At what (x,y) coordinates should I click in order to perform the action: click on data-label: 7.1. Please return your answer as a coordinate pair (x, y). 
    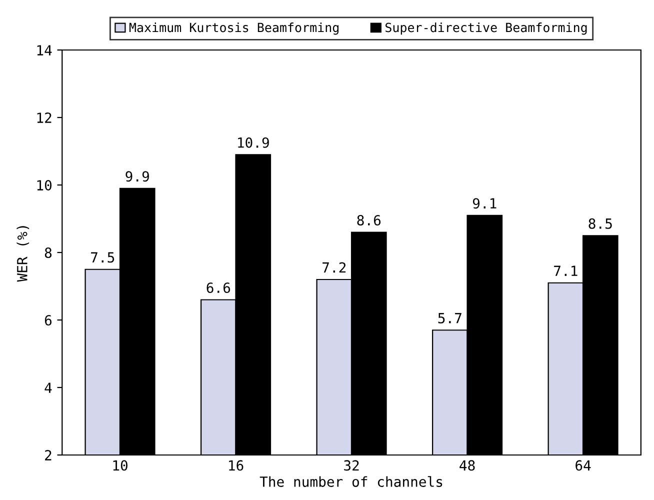
    Looking at the image, I should click on (566, 271).